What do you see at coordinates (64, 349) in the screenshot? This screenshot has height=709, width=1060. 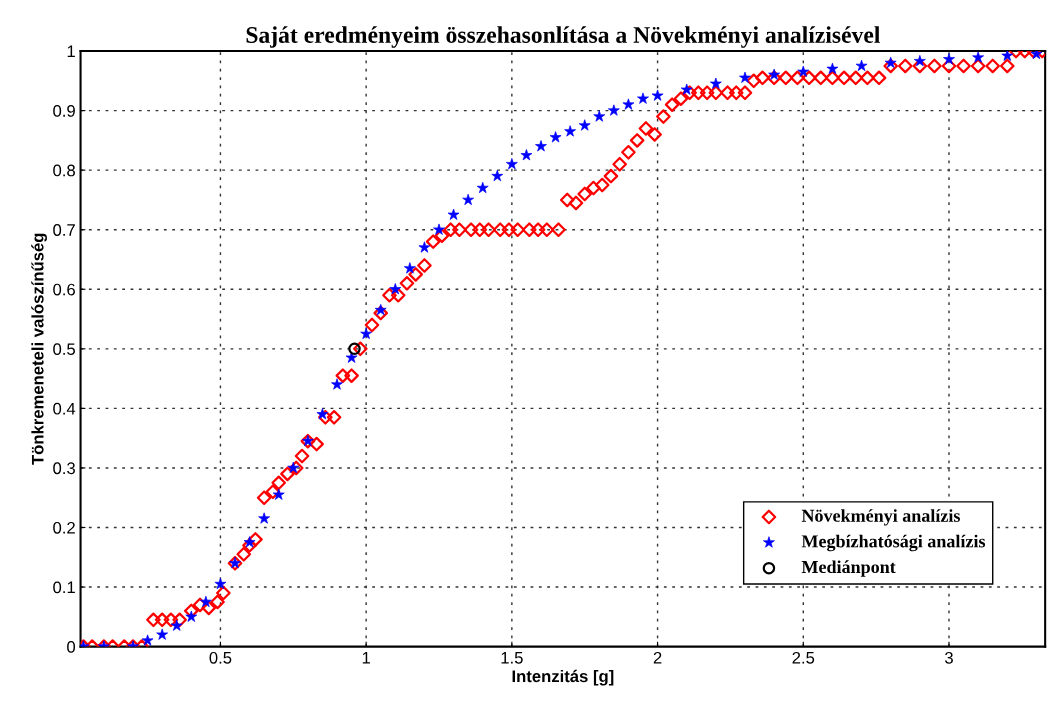 I see `y-tick-label: 0.5` at bounding box center [64, 349].